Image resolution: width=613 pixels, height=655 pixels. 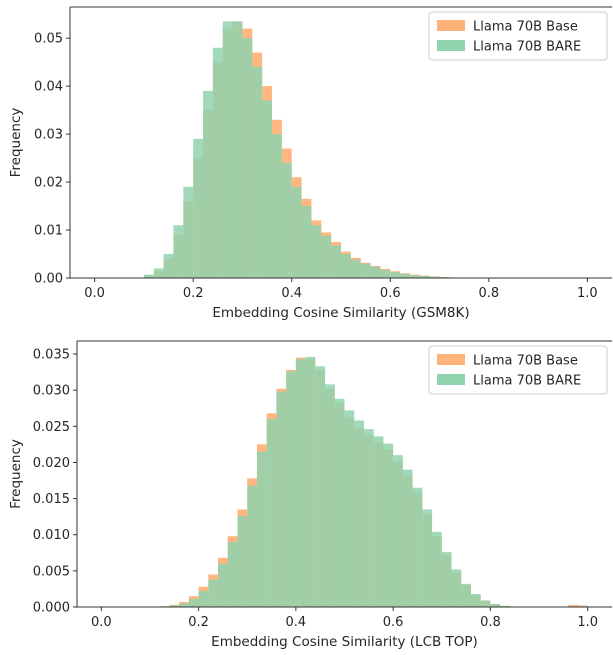 I want to click on x-axis-label: Embedding Cosine Similarity (LCB TOP), so click(x=344, y=642).